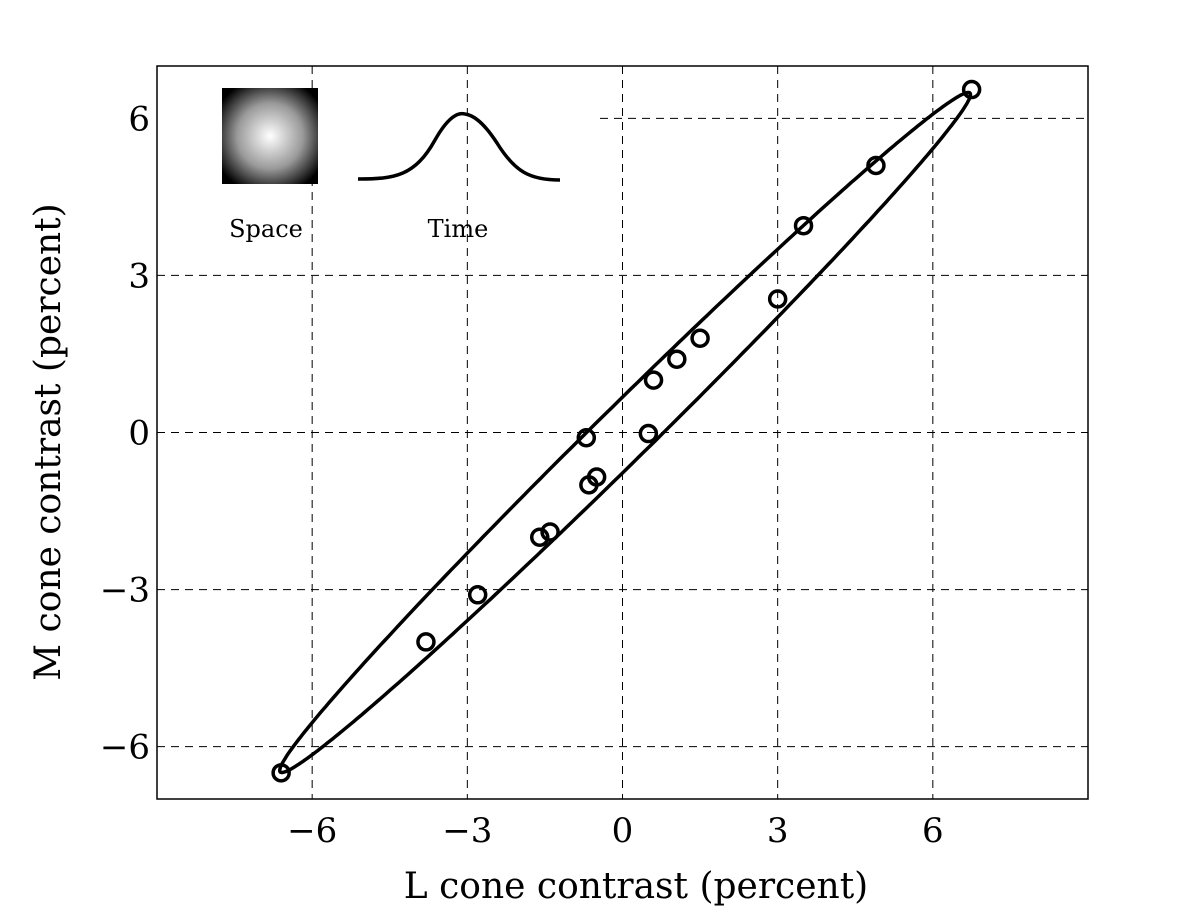 The height and width of the screenshot is (910, 1202). What do you see at coordinates (48, 441) in the screenshot?
I see `y-axis-label: M cone contrast (percent)` at bounding box center [48, 441].